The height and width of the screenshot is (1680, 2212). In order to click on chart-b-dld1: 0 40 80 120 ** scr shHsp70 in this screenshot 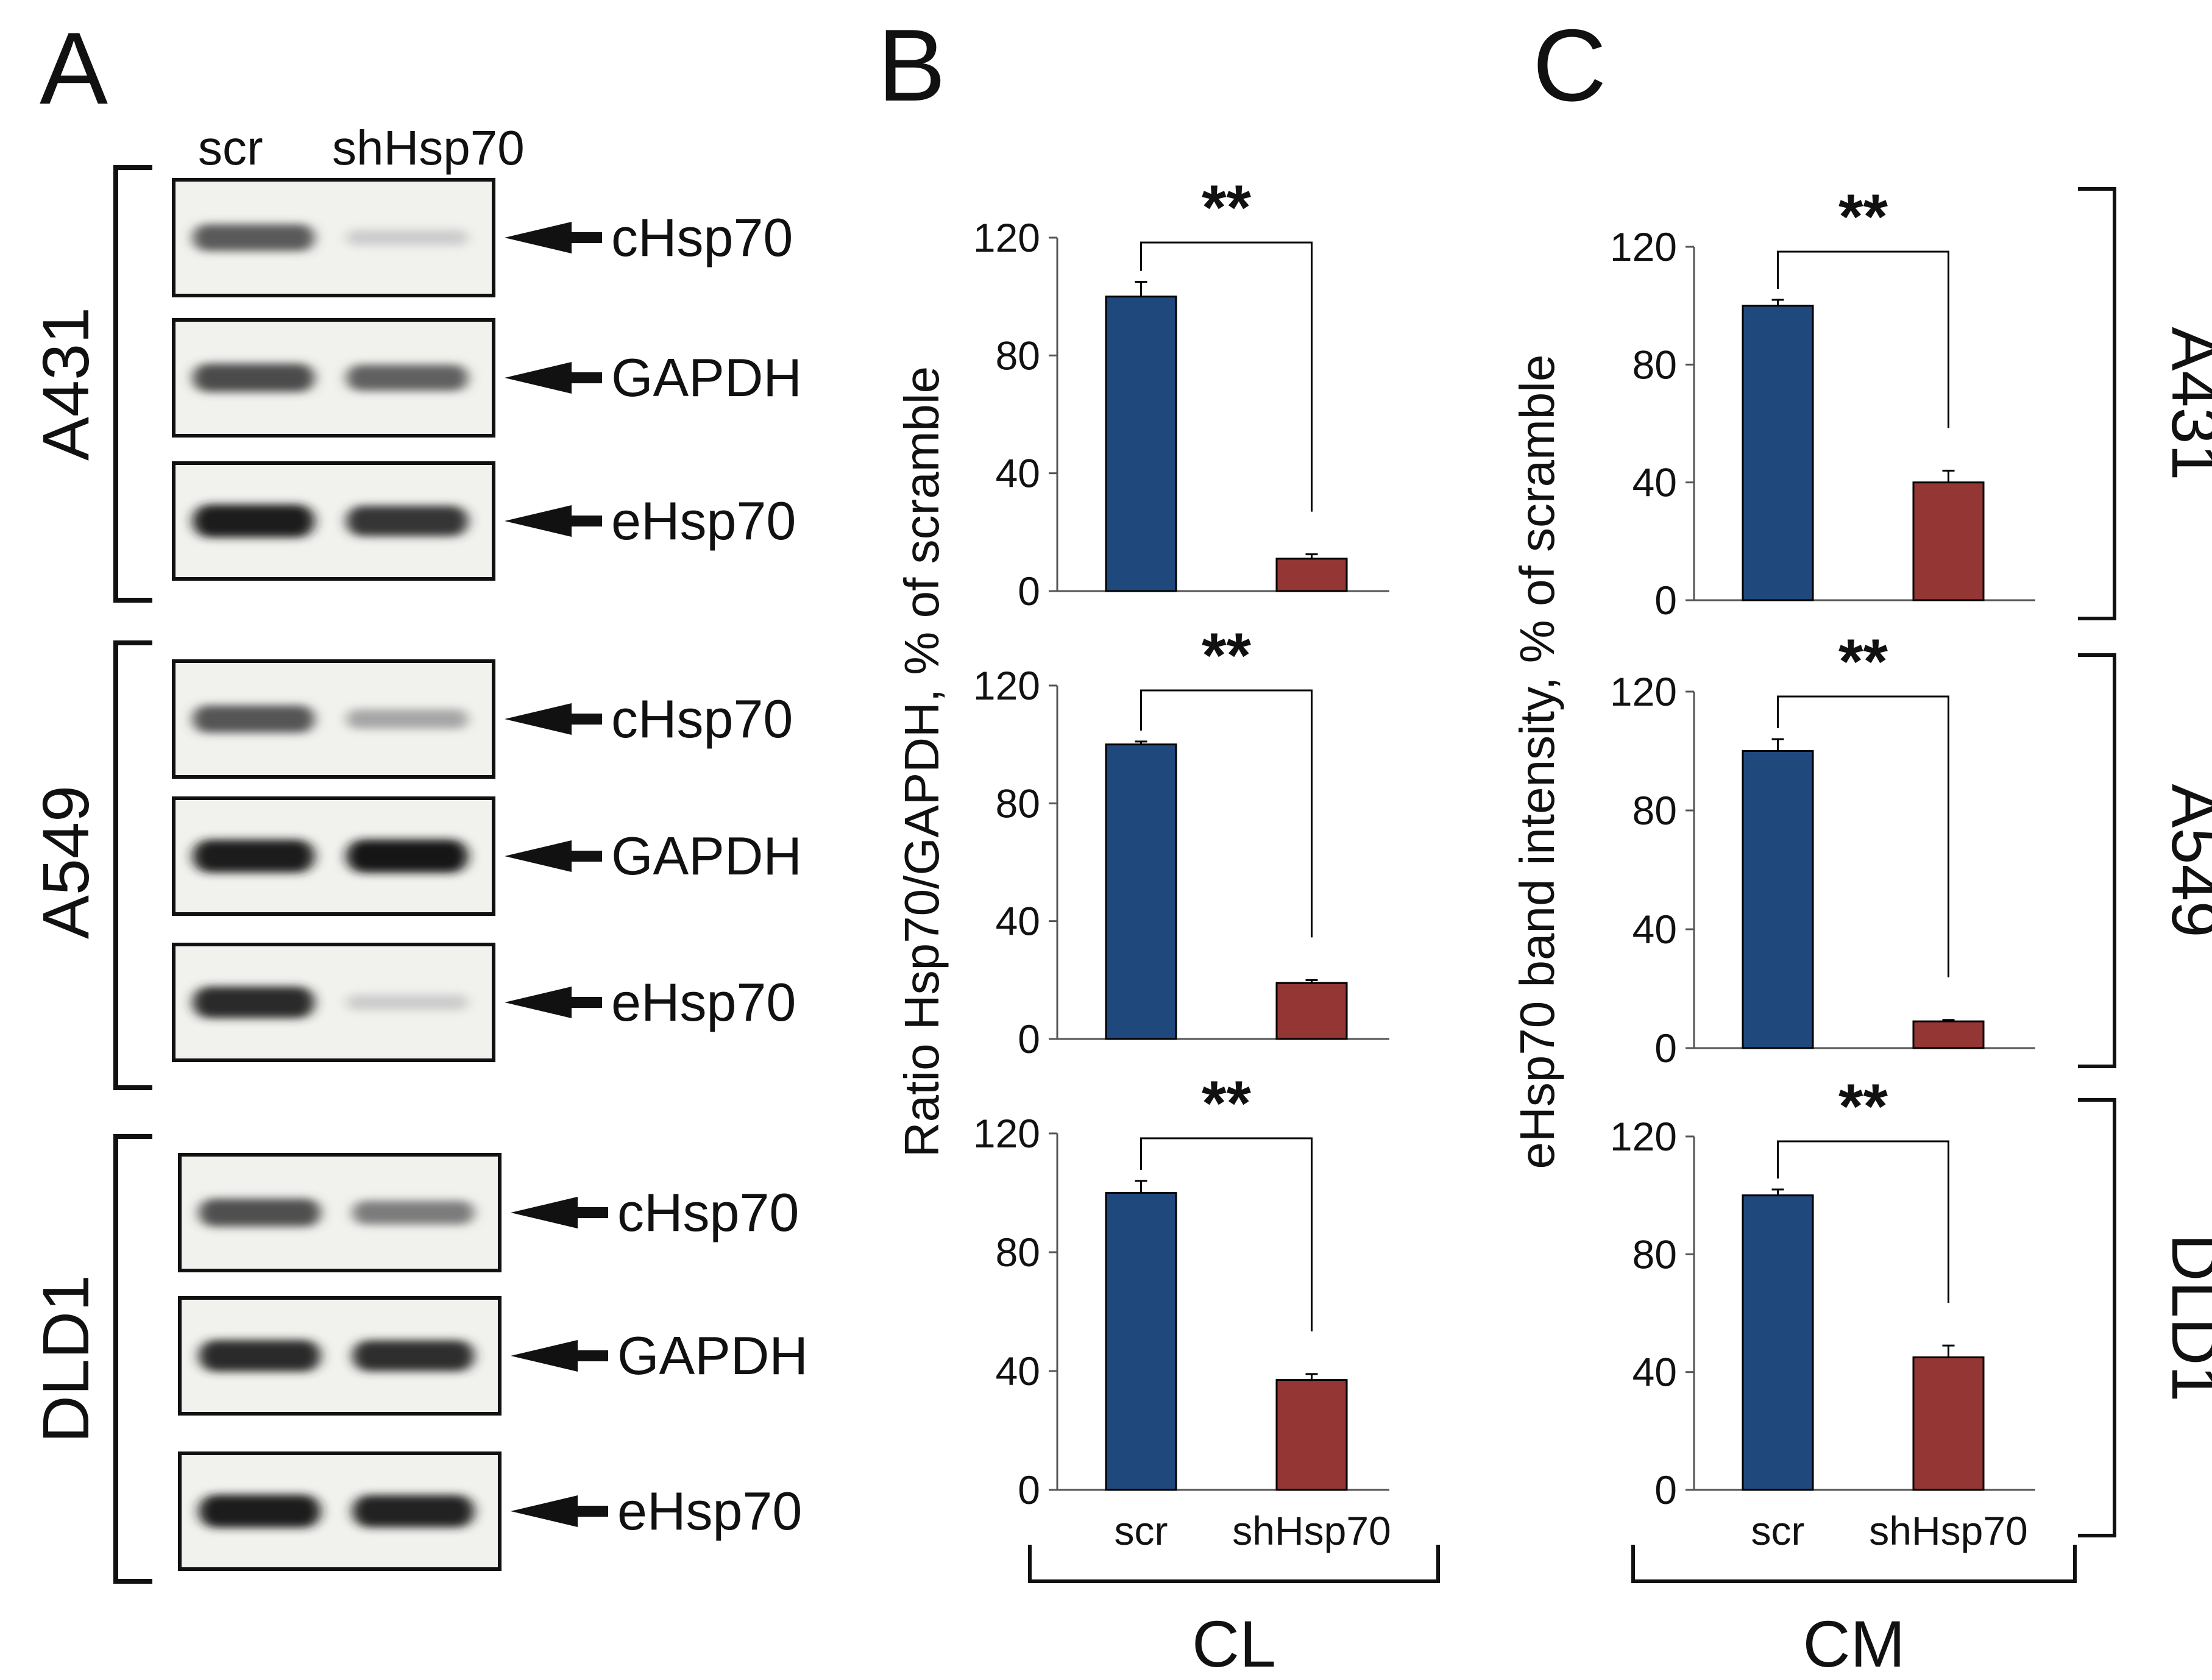, I will do `click(1182, 1310)`.